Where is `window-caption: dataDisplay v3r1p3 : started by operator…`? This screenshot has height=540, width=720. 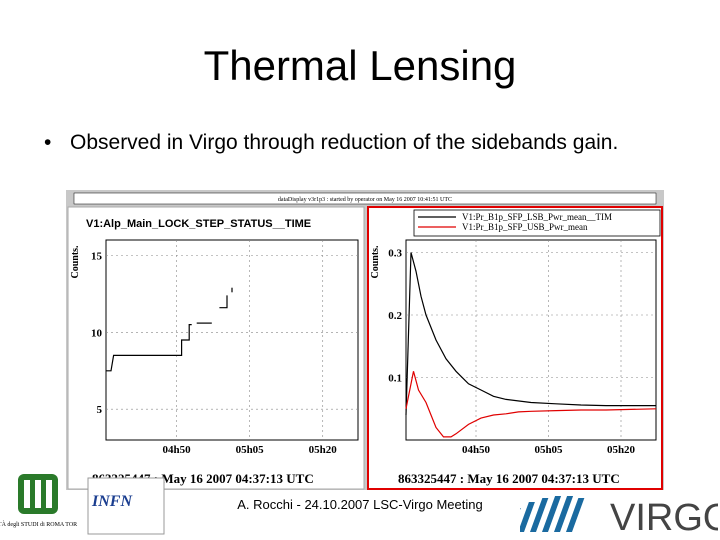 window-caption: dataDisplay v3r1p3 : started by operator… is located at coordinates (365, 200).